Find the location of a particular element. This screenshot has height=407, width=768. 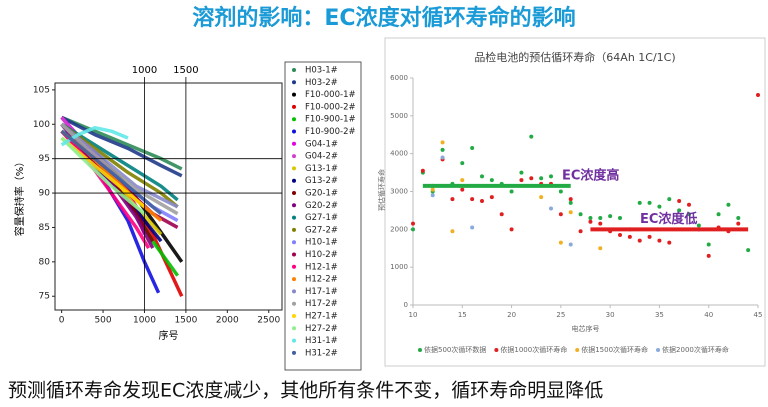

legend-box is located at coordinates (323, 216).